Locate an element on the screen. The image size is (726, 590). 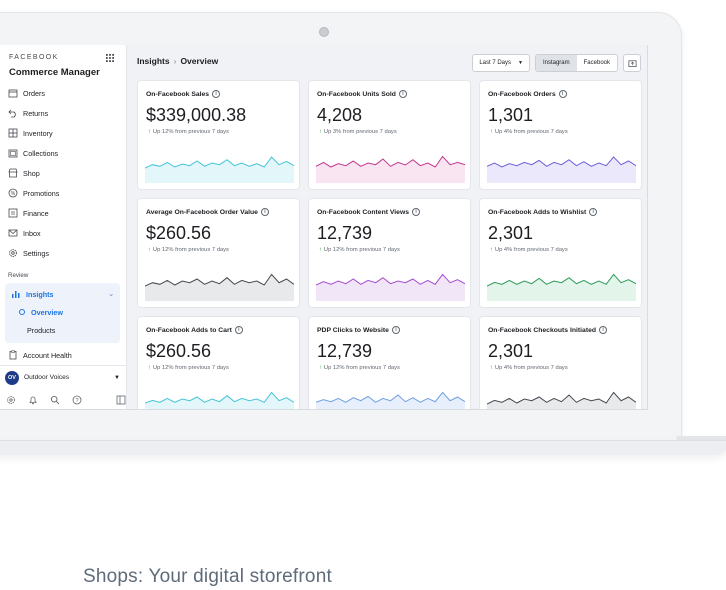
bell-icon is located at coordinates (33, 400).